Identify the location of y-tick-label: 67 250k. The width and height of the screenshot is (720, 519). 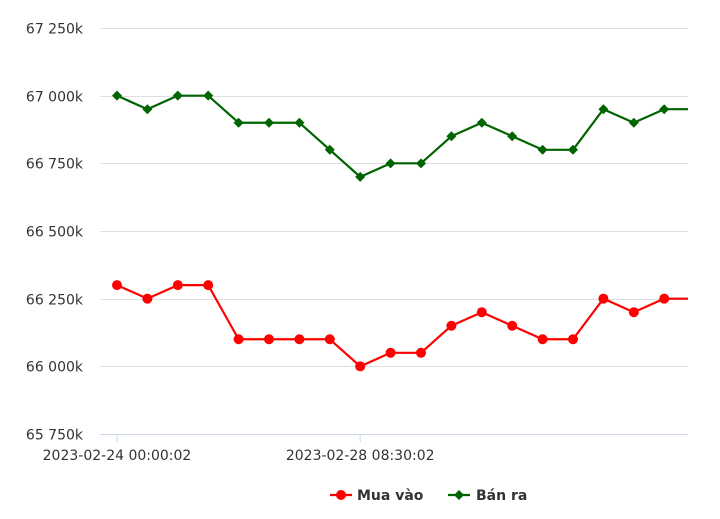
(55, 30).